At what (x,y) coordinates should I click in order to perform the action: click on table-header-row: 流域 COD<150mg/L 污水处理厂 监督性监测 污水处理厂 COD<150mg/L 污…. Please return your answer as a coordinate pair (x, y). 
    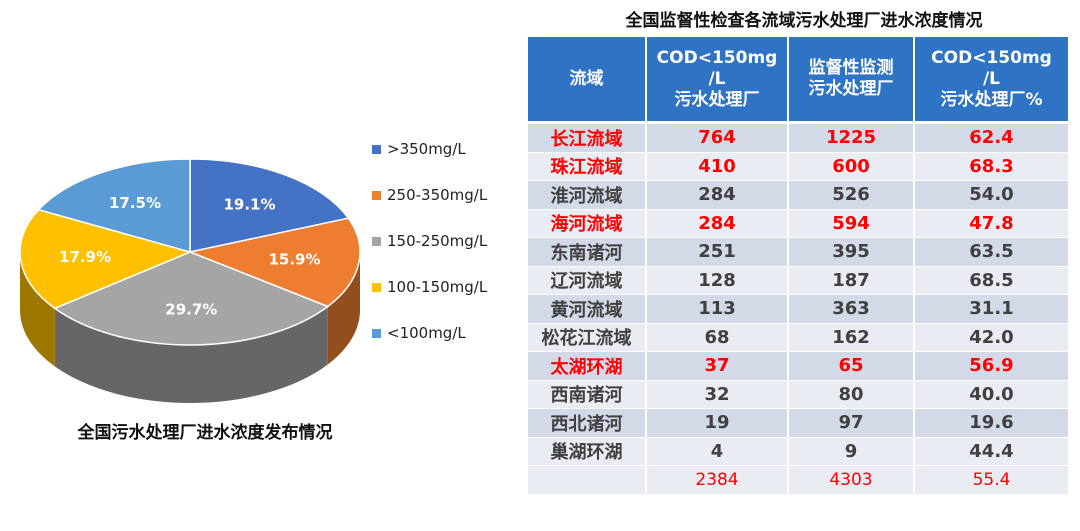
    Looking at the image, I should click on (798, 80).